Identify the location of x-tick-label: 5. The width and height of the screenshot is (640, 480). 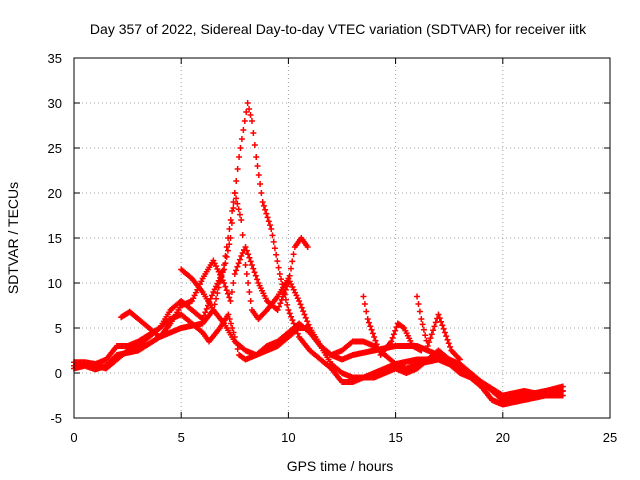
(181, 437).